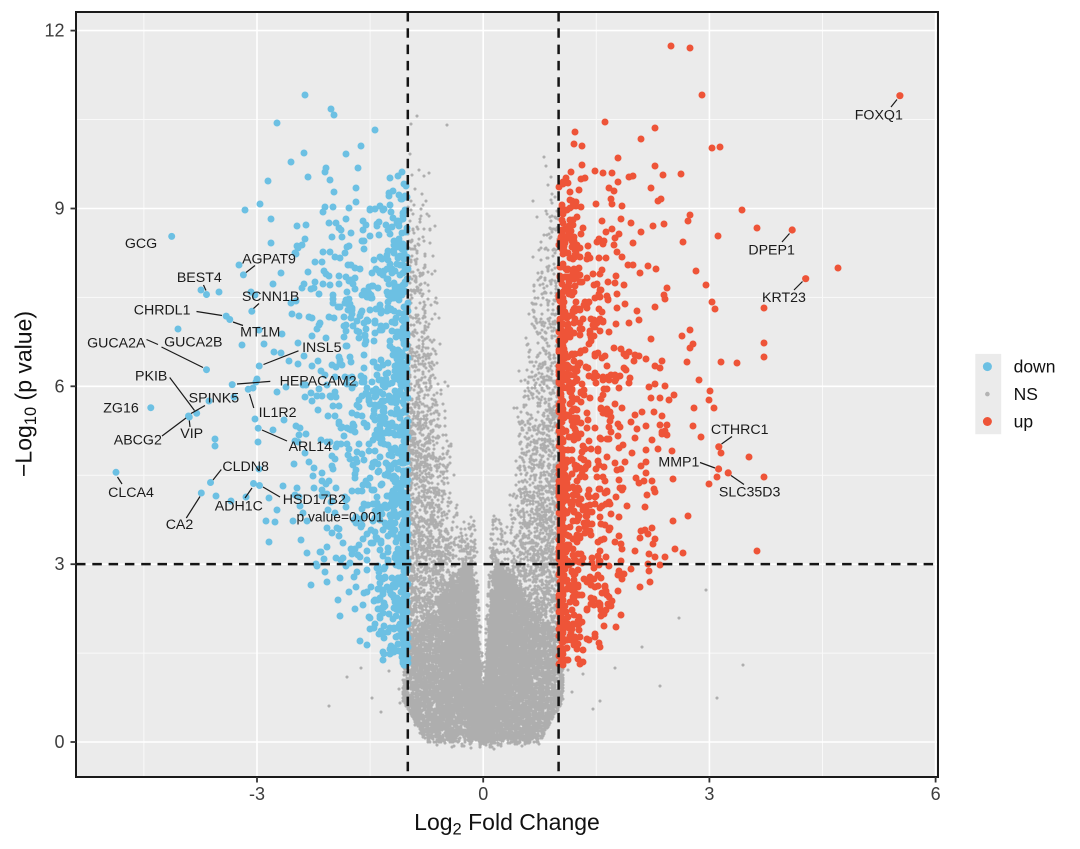 The width and height of the screenshot is (1080, 849). I want to click on svg-text: AGPAT9, so click(269, 259).